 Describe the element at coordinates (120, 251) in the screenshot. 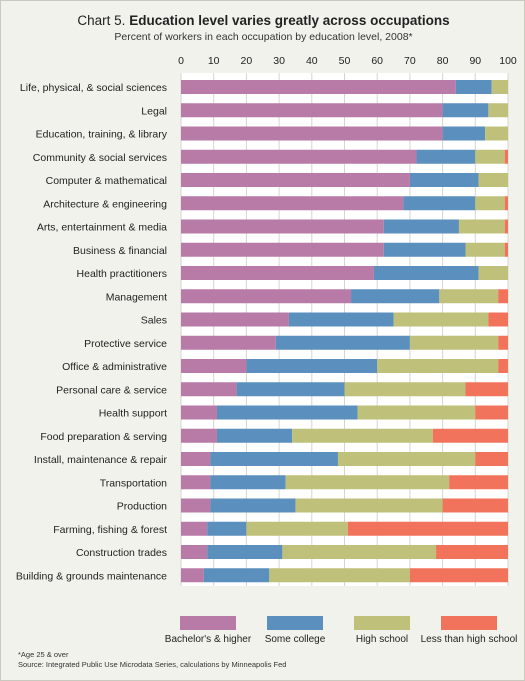

I see `category-label: Business & financial` at that location.